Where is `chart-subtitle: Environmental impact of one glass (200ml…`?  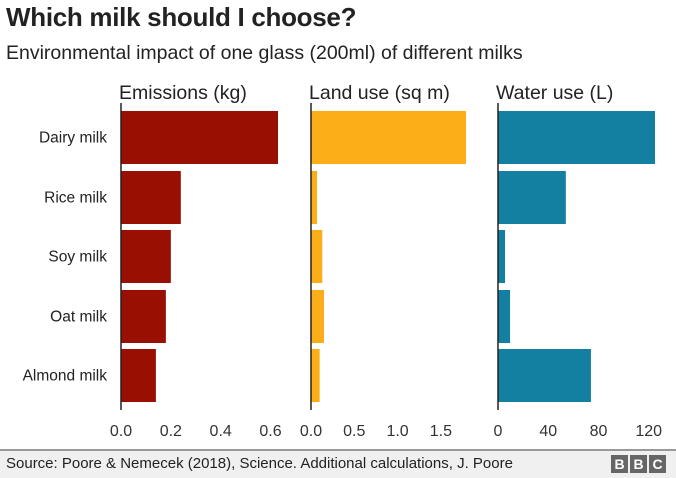 chart-subtitle: Environmental impact of one glass (200ml… is located at coordinates (264, 53).